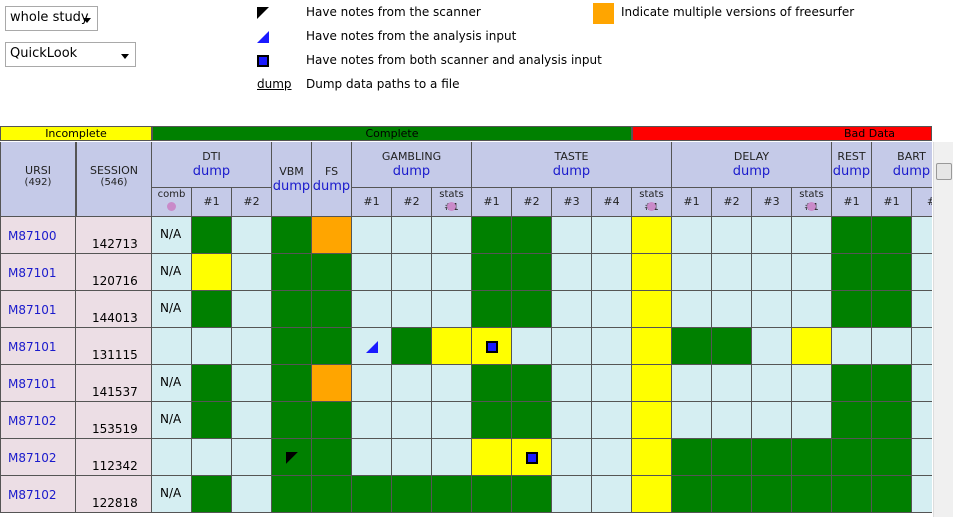 The width and height of the screenshot is (953, 517). Describe the element at coordinates (114, 182) in the screenshot. I see `session-count: (546)` at that location.